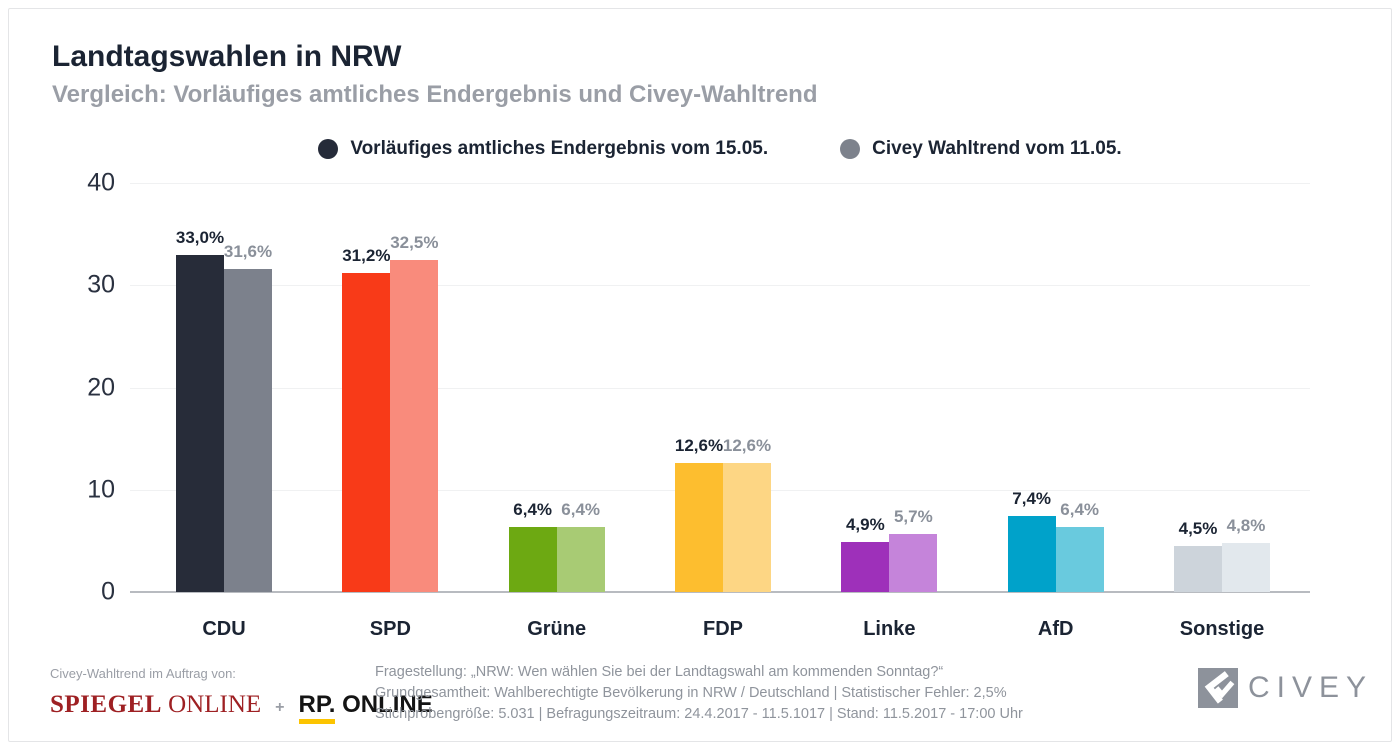 The height and width of the screenshot is (750, 1400). I want to click on bar-group-Linke: 4,9% 5,7%, so click(889, 387).